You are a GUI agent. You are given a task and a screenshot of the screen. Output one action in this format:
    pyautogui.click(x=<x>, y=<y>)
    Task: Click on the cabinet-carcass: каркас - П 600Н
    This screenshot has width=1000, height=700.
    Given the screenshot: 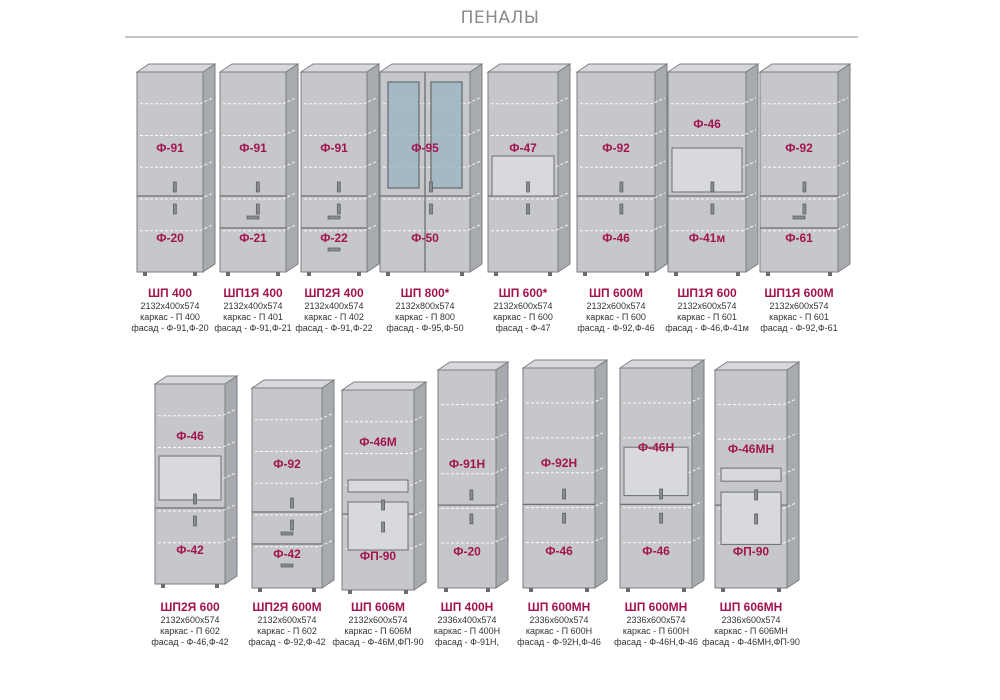 What is the action you would take?
    pyautogui.click(x=656, y=631)
    